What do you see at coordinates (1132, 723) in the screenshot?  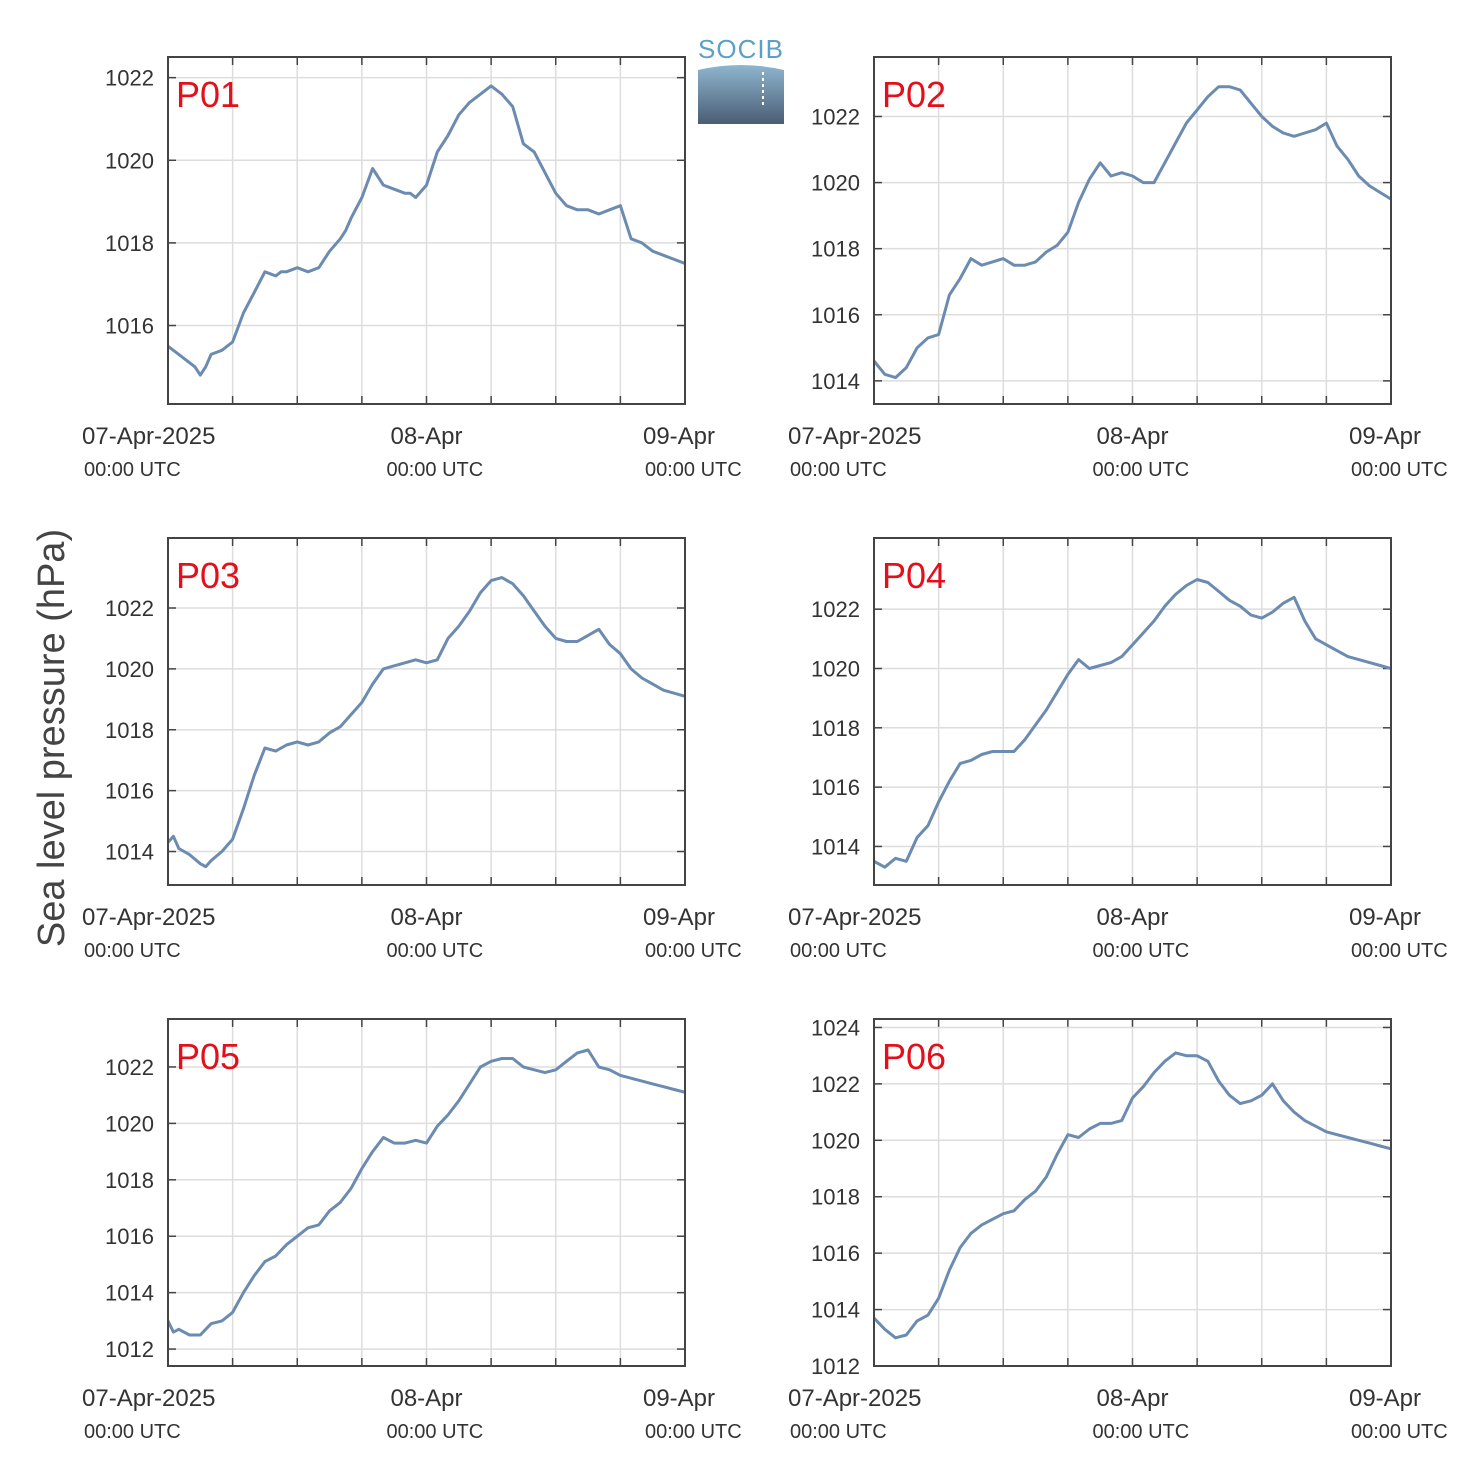 I see `series-line-p04` at bounding box center [1132, 723].